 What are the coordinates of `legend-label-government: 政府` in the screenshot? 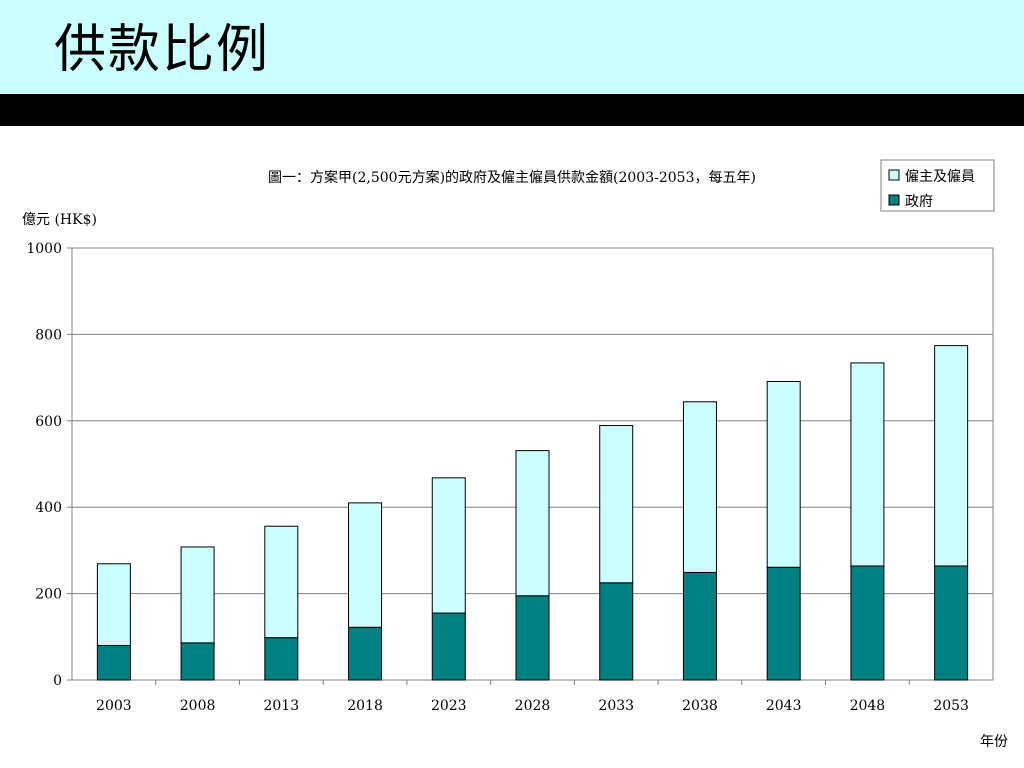 It's located at (919, 202).